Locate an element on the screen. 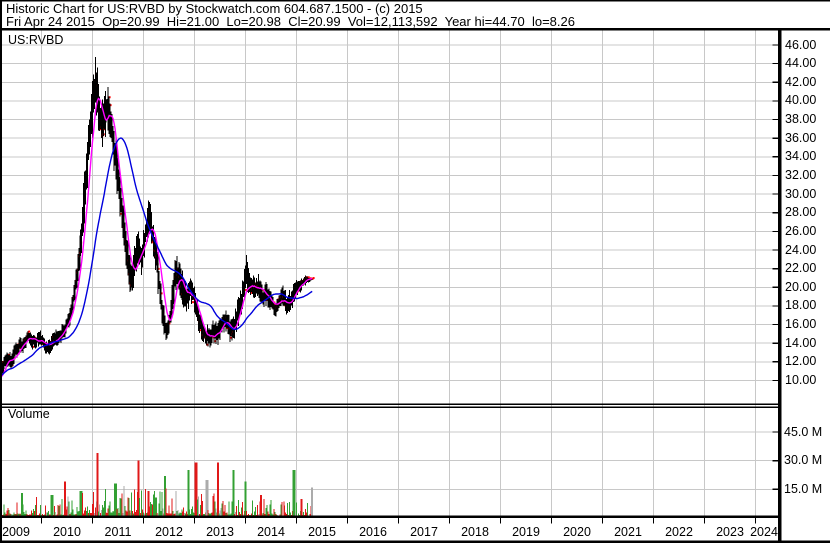 The height and width of the screenshot is (543, 830). price-axis-label: 14.00 is located at coordinates (801, 342).